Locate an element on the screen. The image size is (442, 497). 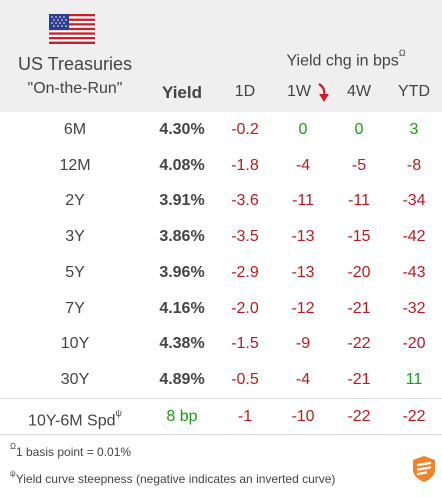
change-4w-cell: -22 is located at coordinates (359, 344).